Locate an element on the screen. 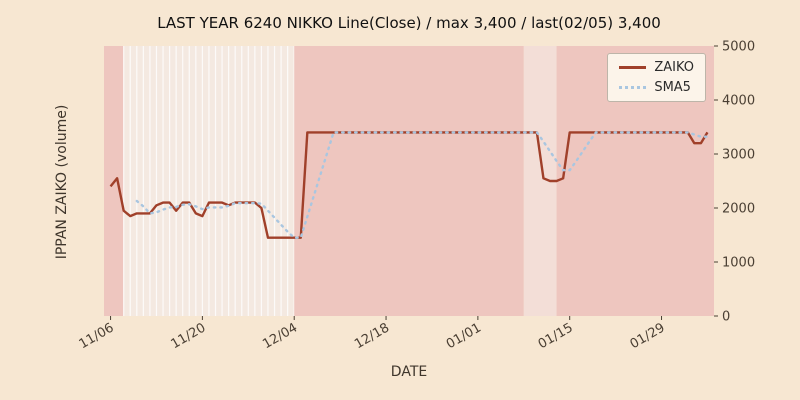 The height and width of the screenshot is (400, 800). svg-text: 01/29 is located at coordinates (648, 336).